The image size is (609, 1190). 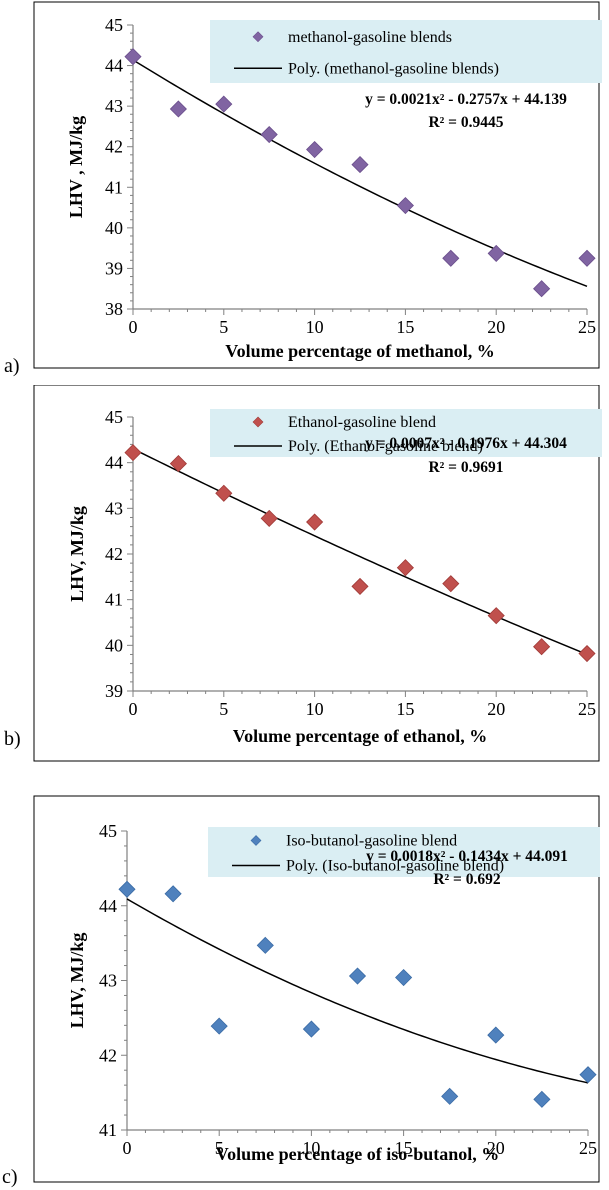 I want to click on legend-series-label: Ethanol-gasoline blend, so click(x=362, y=422).